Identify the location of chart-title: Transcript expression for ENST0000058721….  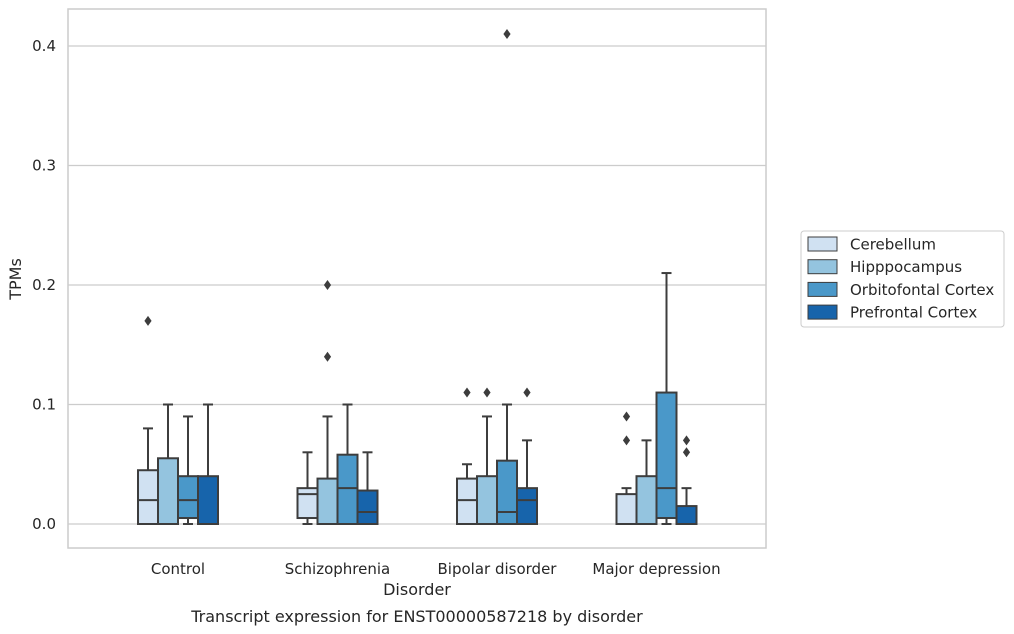
(416, 616).